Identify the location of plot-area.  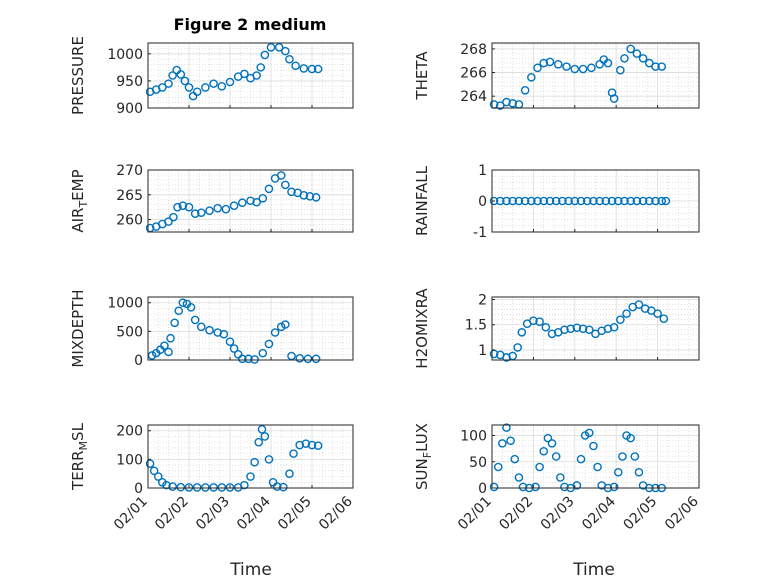
(595, 328).